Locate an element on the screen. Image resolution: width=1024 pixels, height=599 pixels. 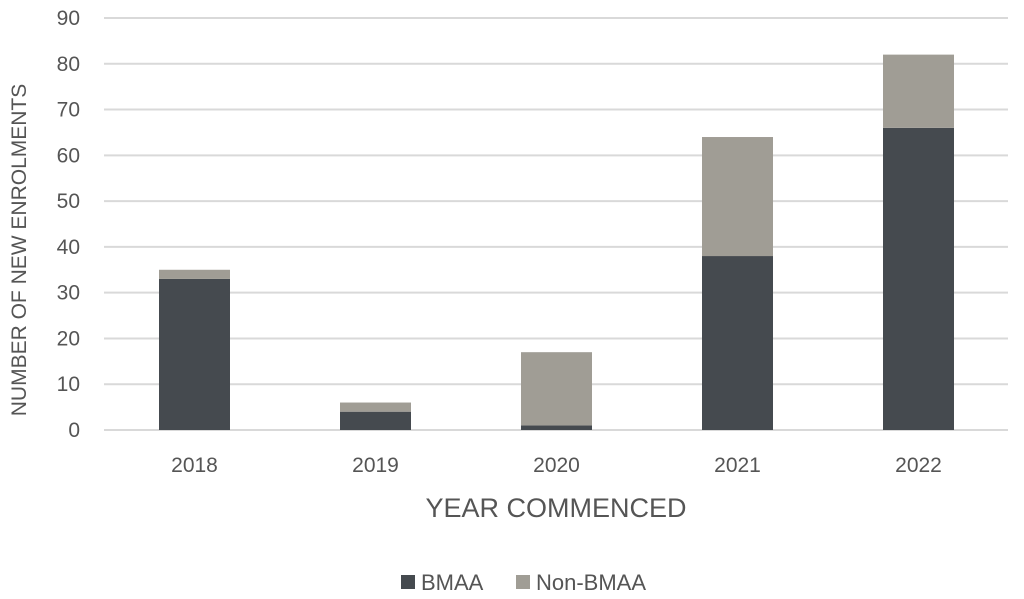
legend-swatch-bmaa is located at coordinates (408, 582).